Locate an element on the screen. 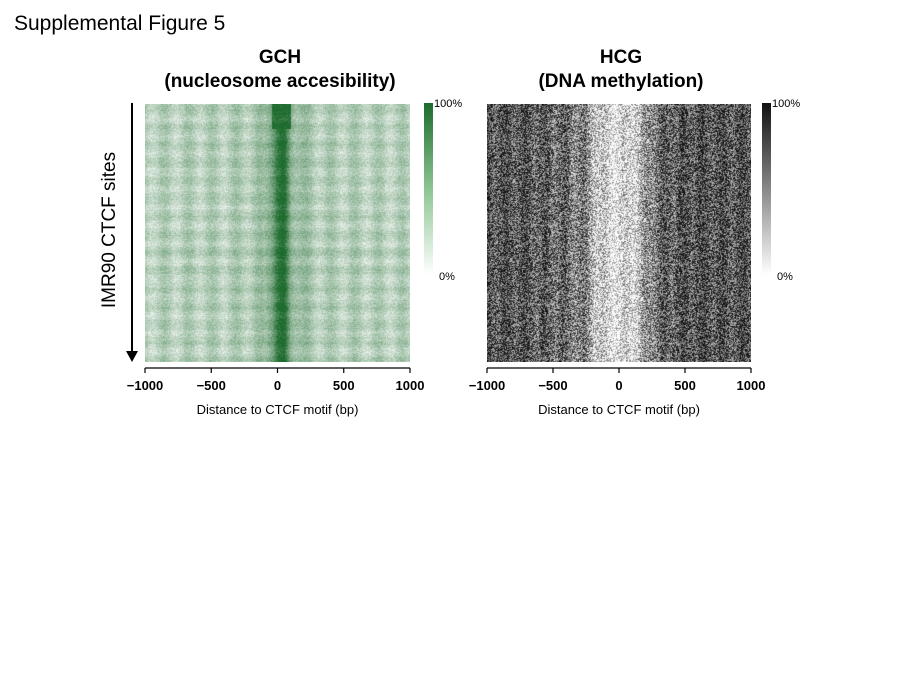  figure-title: Supplemental Figure 5 is located at coordinates (120, 23).